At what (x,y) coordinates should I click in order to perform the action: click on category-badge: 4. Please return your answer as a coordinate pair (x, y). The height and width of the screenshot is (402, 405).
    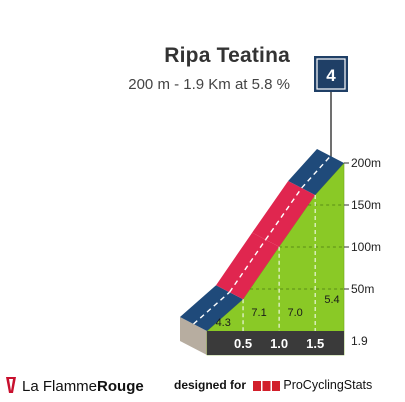
    Looking at the image, I should click on (331, 109).